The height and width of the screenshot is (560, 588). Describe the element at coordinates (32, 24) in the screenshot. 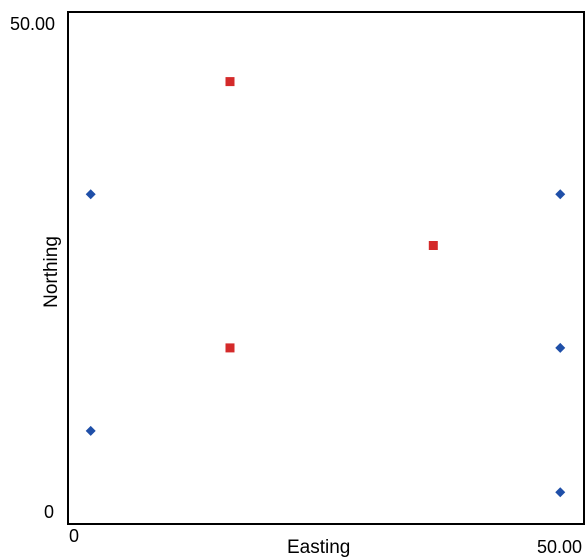

I see `y-tick-label-max: 50.00` at that location.